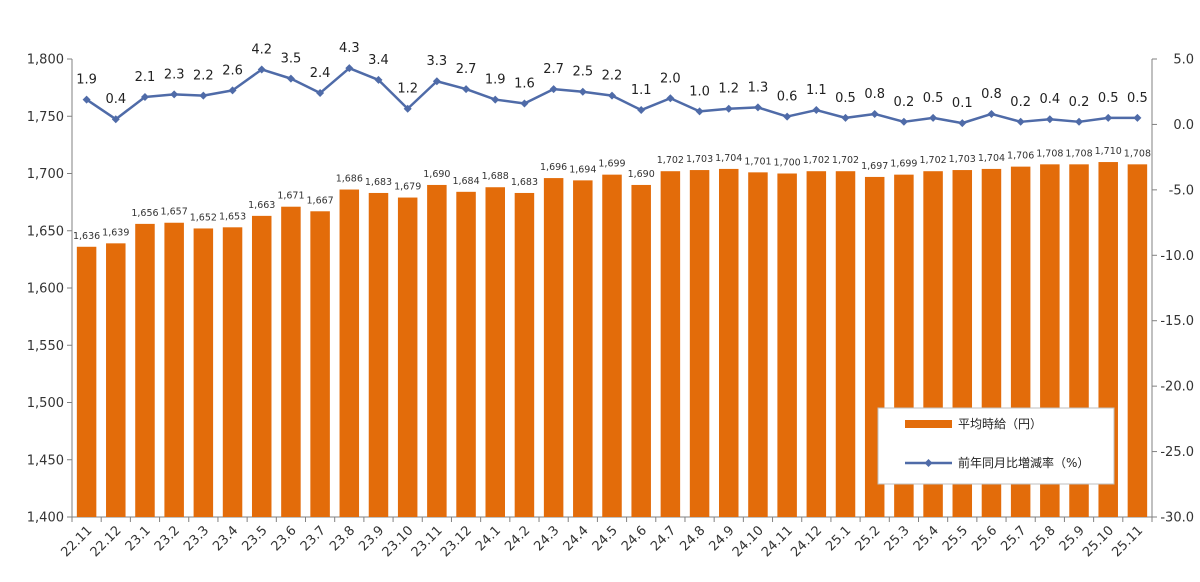 The width and height of the screenshot is (1200, 582). I want to click on x-tick-label: 23.12, so click(456, 541).